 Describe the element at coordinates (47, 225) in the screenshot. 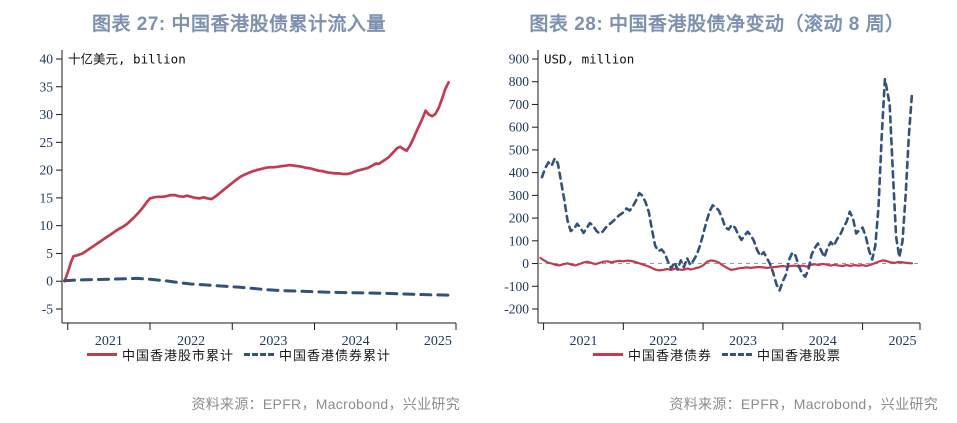

I see `y-tick-label: 10` at that location.